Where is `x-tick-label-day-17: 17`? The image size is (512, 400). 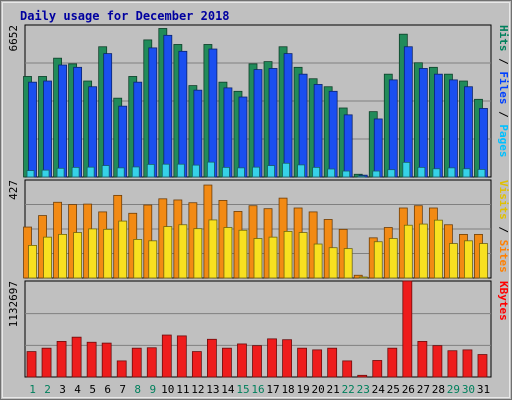 x-tick-label-day-17: 17 is located at coordinates (272, 389).